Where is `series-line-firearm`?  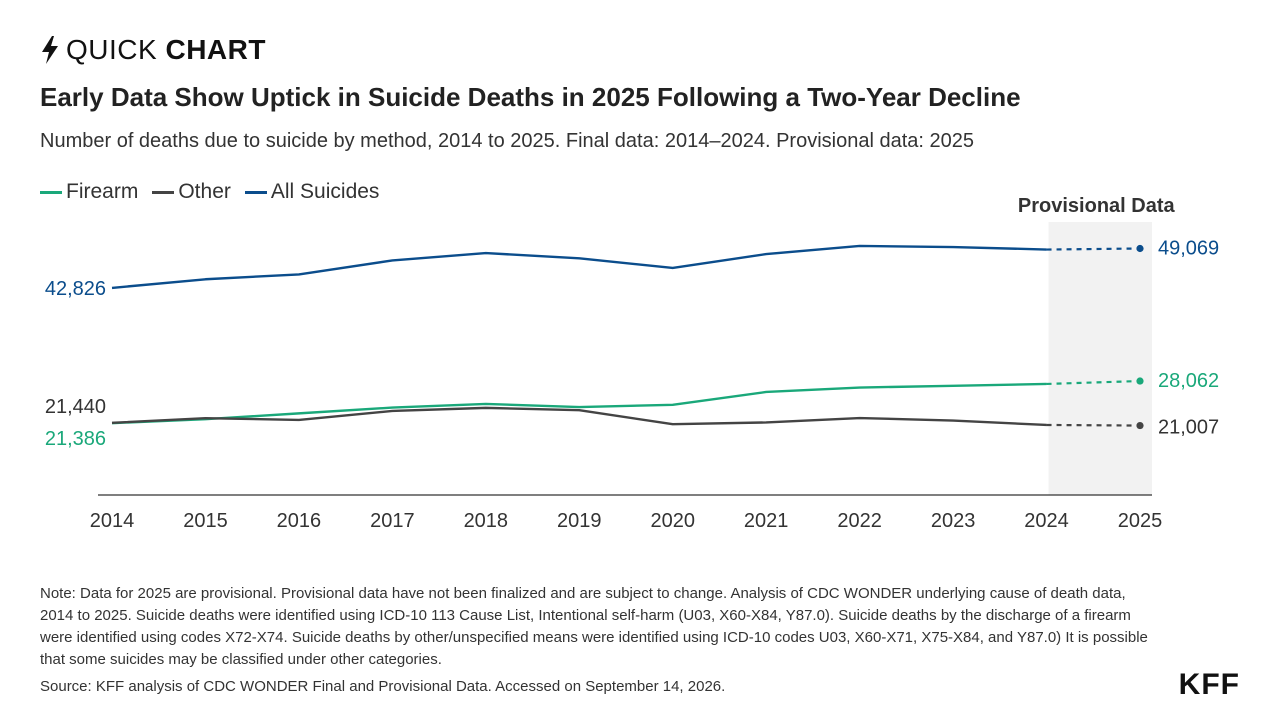 series-line-firearm is located at coordinates (579, 403).